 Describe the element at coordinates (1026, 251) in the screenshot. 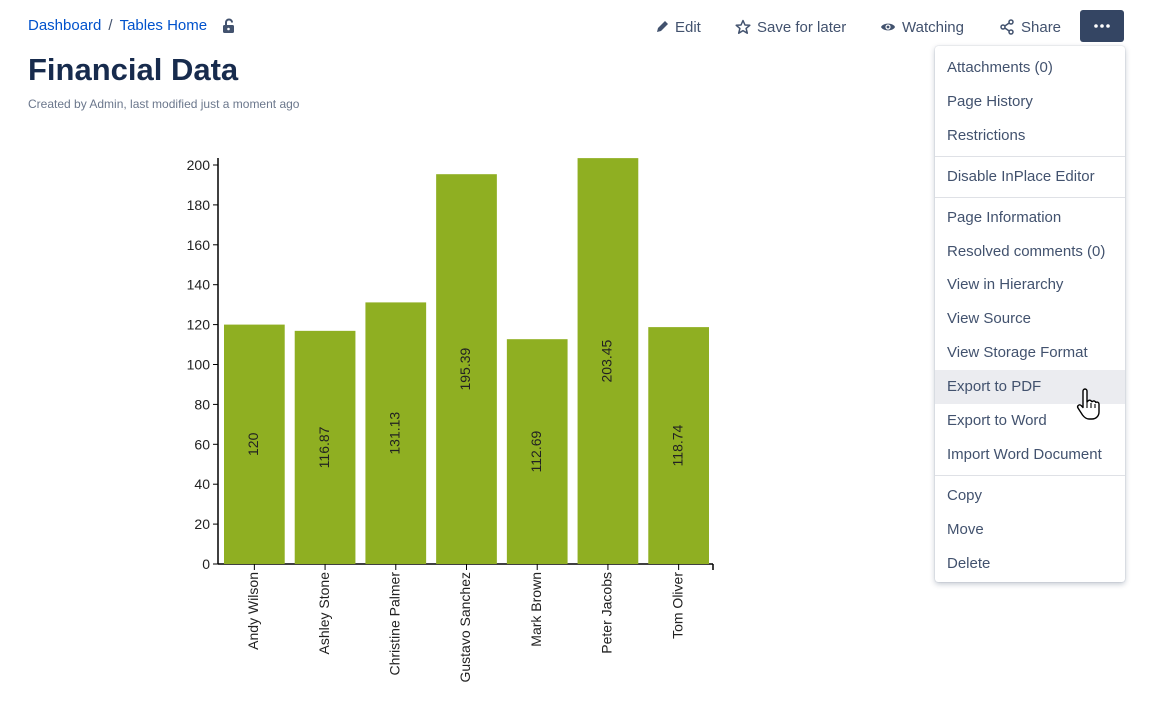

I see `menu-item-resolved-comments-0: Resolved comments (0)` at that location.